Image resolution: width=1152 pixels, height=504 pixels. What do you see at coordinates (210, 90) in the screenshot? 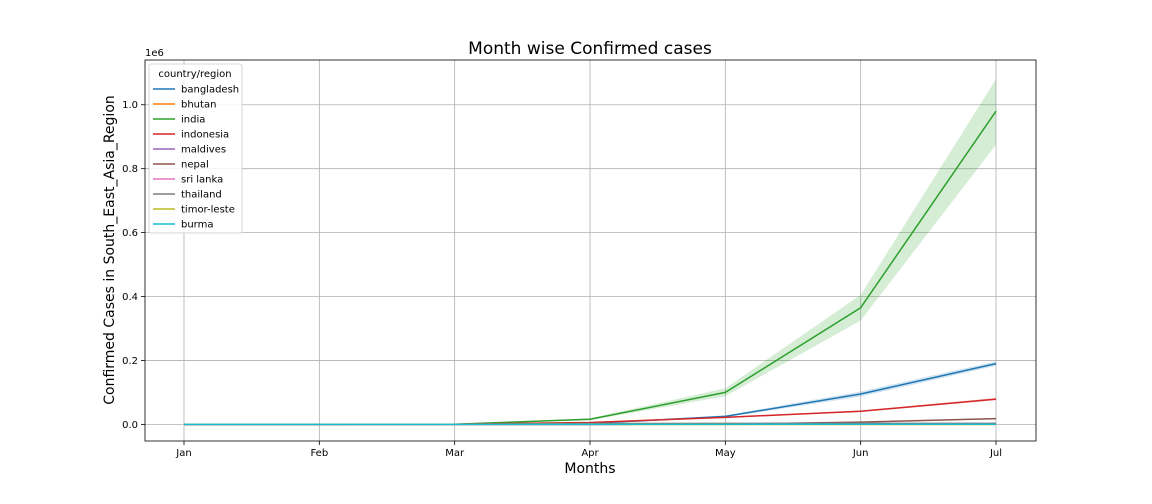
I see `legend-label-bangladesh: bangladesh` at bounding box center [210, 90].